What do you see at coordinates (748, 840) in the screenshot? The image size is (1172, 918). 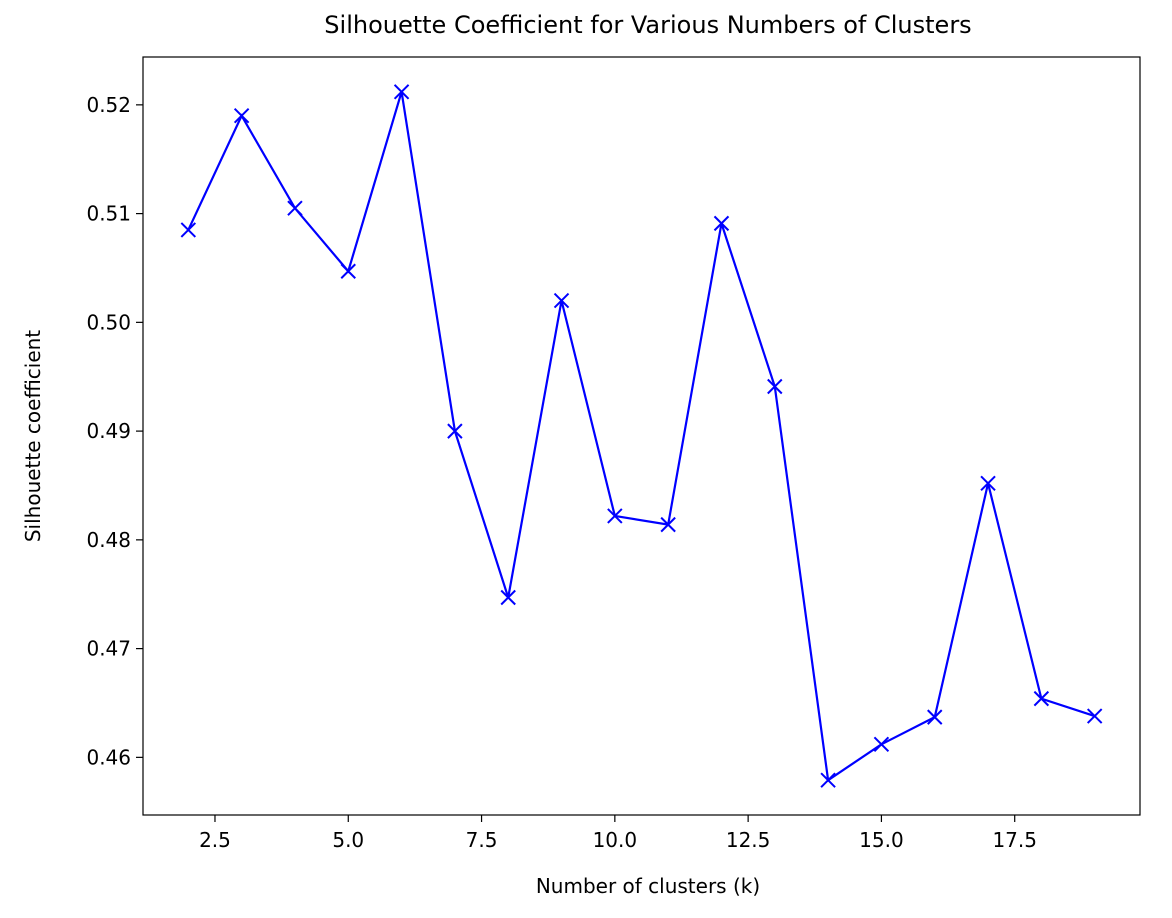 I see `x-tick-label: 12.5` at bounding box center [748, 840].